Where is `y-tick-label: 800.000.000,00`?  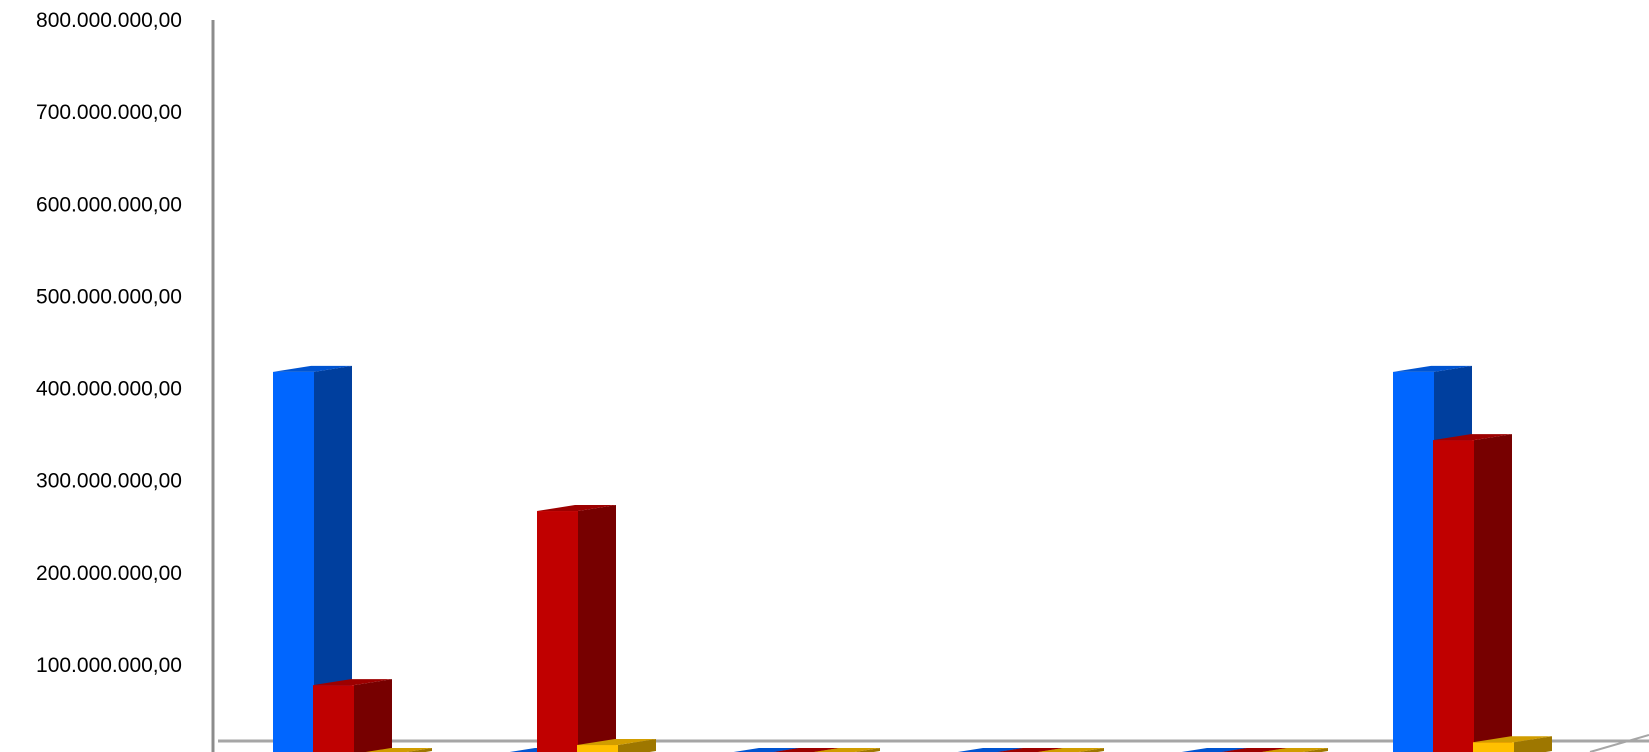
y-tick-label: 800.000.000,00 is located at coordinates (109, 20).